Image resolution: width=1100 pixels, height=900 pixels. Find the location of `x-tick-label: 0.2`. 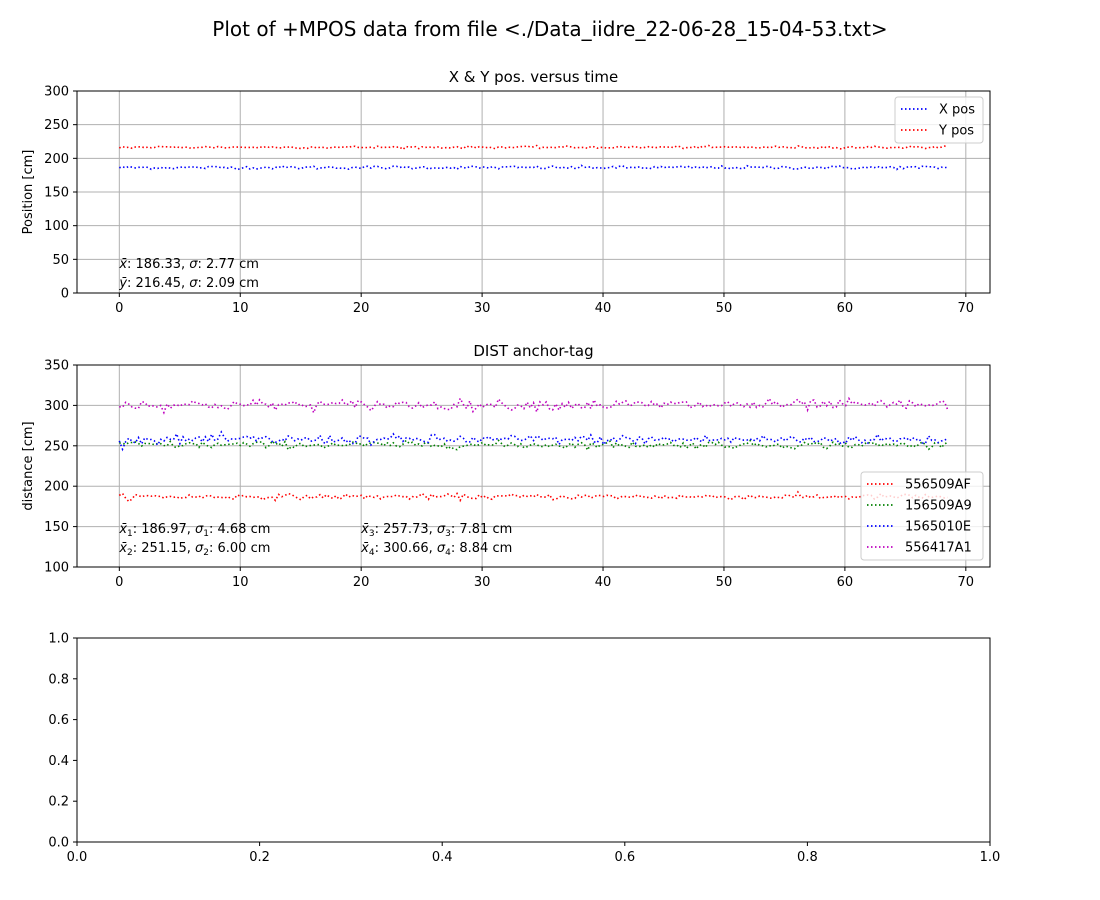

x-tick-label: 0.2 is located at coordinates (259, 857).